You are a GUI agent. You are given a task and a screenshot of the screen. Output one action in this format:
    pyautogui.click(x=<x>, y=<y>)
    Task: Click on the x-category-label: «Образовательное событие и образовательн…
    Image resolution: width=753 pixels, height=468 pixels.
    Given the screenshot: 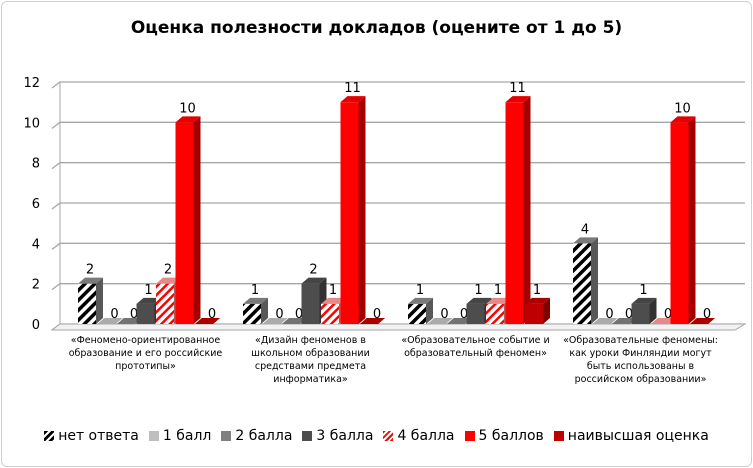 What is the action you would take?
    pyautogui.click(x=475, y=347)
    